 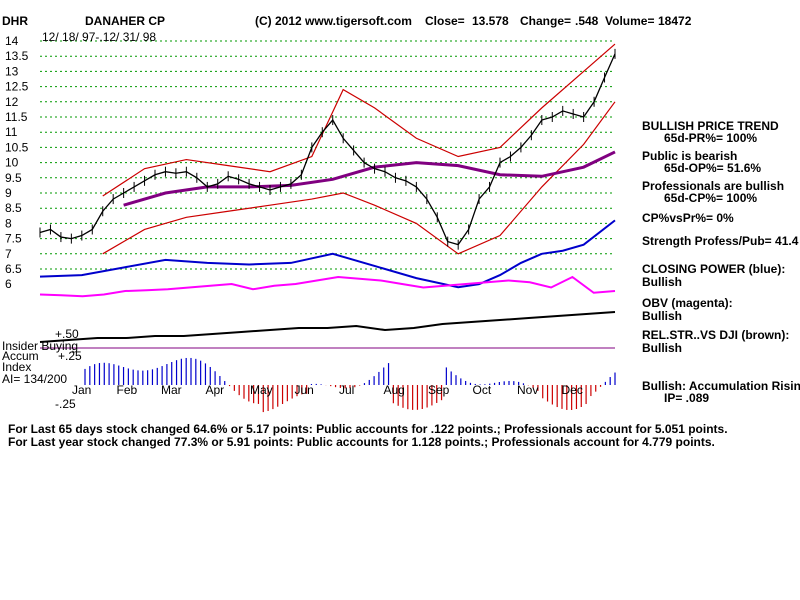 I want to click on insider-buying-label: Insider Buying, so click(x=40, y=346).